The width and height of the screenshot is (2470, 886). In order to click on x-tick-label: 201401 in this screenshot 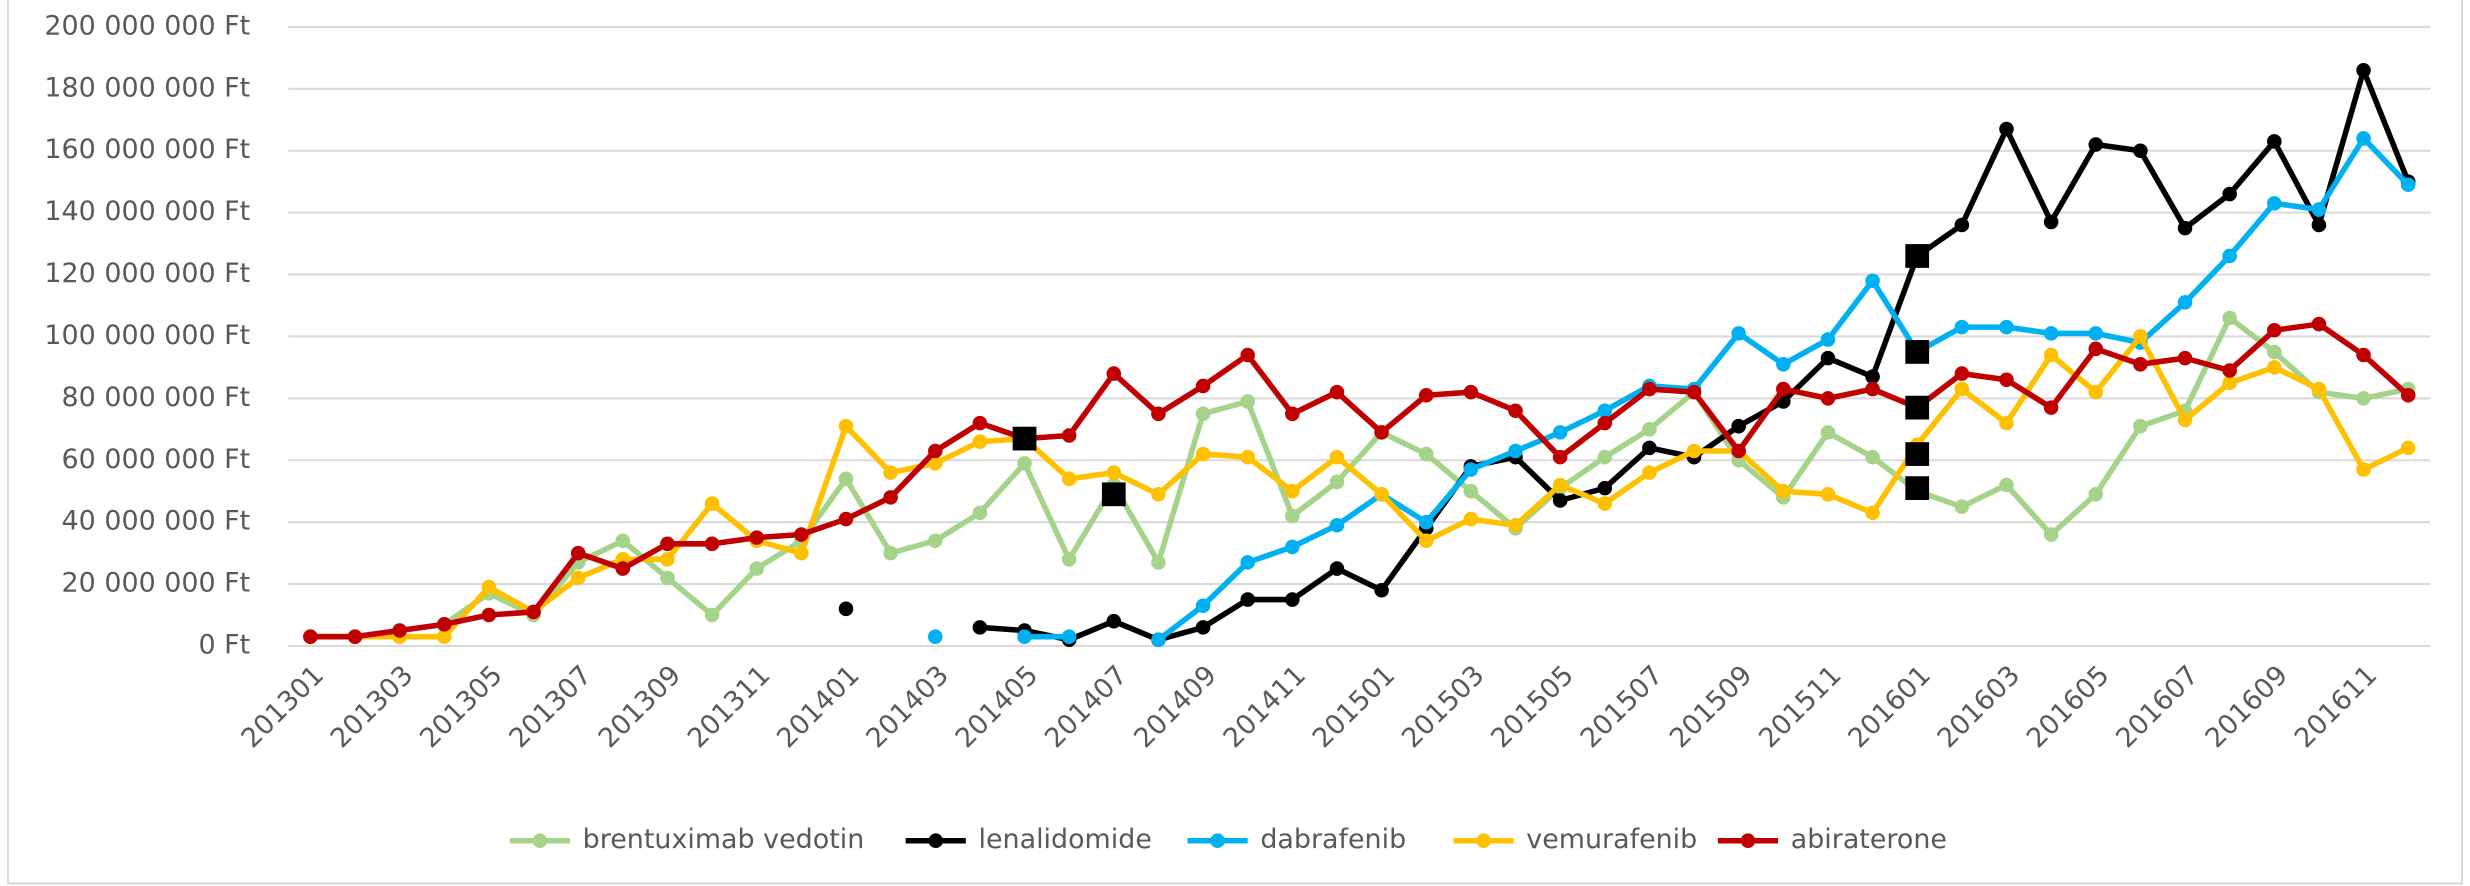, I will do `click(818, 707)`.